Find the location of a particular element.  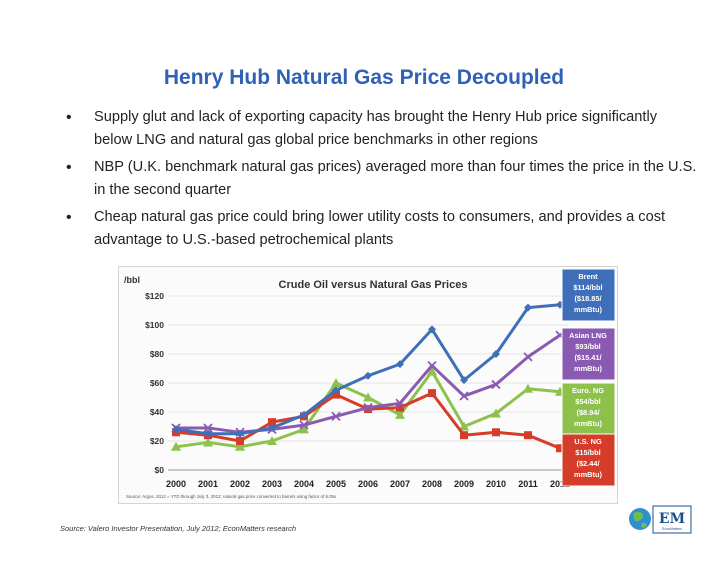

callout-box-us_ng is located at coordinates (588, 460).